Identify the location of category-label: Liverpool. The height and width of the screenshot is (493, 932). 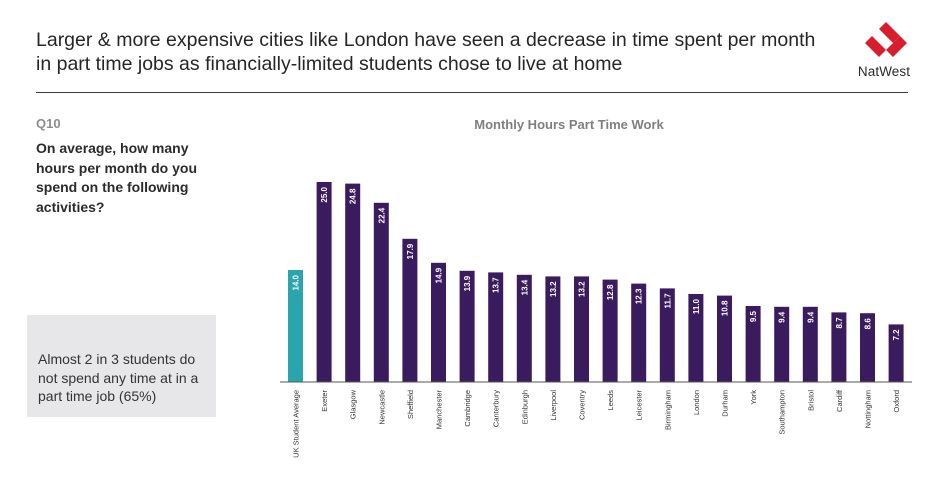
(553, 405).